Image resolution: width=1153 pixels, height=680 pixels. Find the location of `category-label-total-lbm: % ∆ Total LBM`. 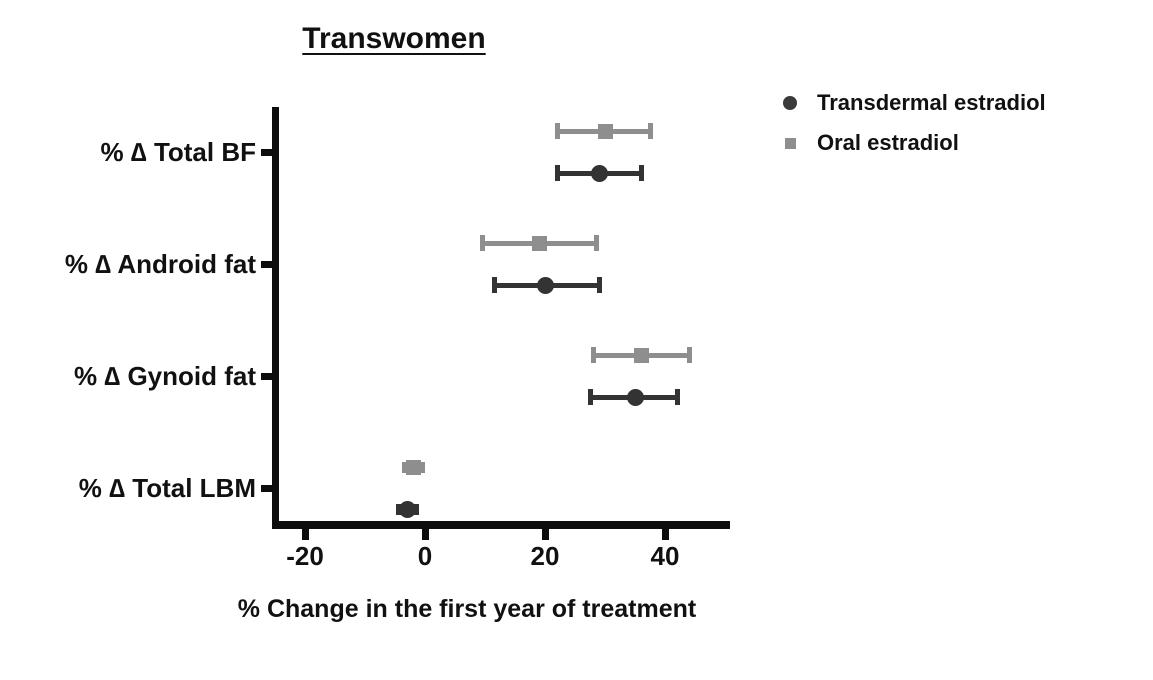

category-label-total-lbm: % ∆ Total LBM is located at coordinates (167, 488).